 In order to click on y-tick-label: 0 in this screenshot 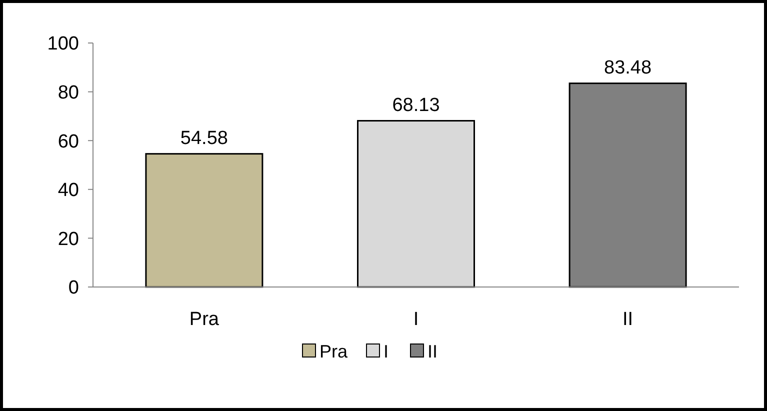, I will do `click(73, 288)`.